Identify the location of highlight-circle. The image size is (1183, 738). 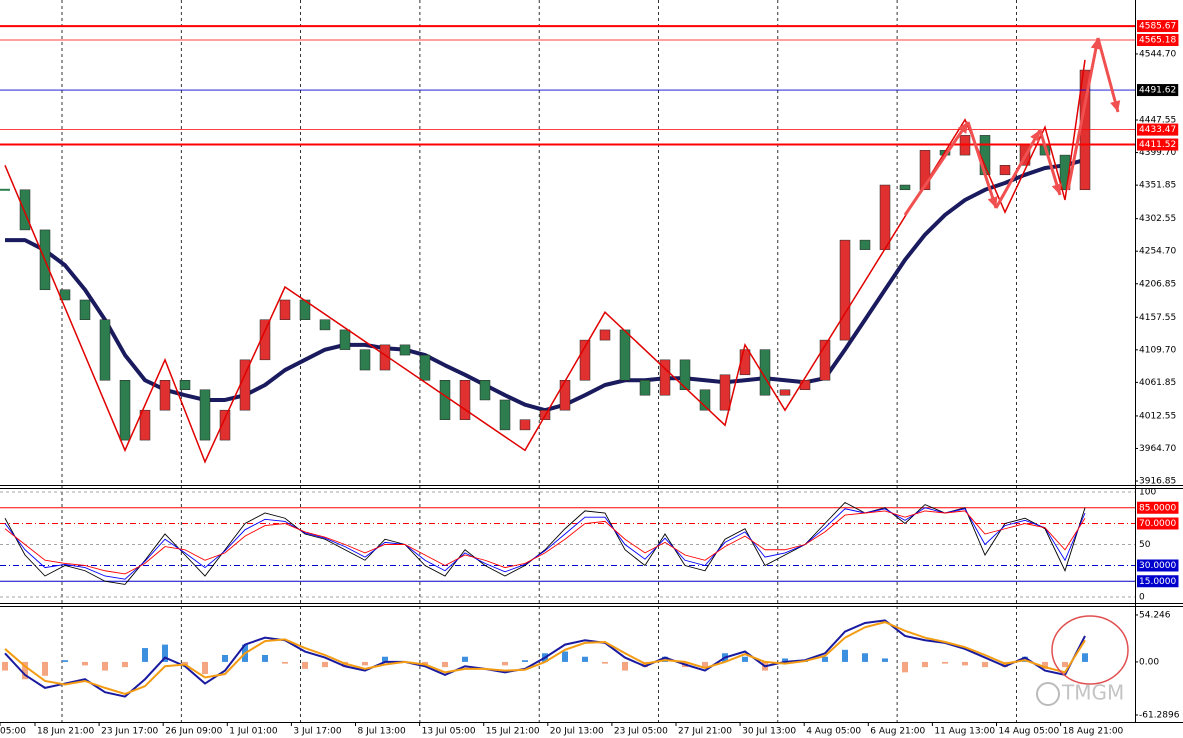
(1090, 650).